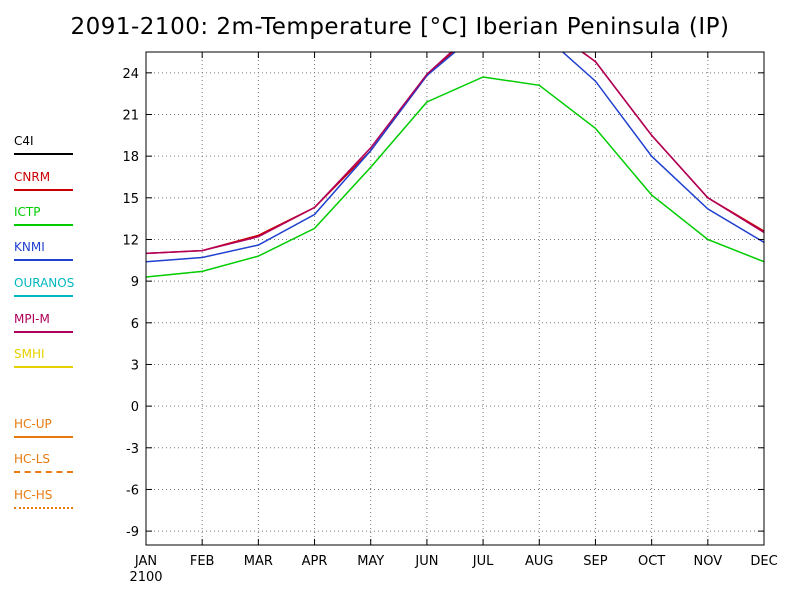 This screenshot has width=800, height=600. I want to click on legend-item-cnrm: CNRM, so click(44, 180).